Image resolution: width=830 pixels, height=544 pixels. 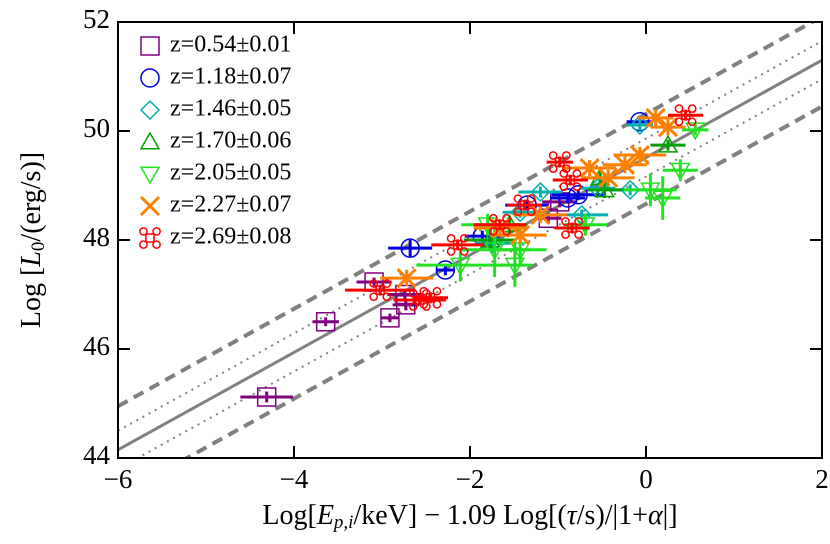 I want to click on x-axis-label: Log[Ep,i/keV] − 1.09 Log[(τ/s)/|1+α|], so click(x=469, y=516).